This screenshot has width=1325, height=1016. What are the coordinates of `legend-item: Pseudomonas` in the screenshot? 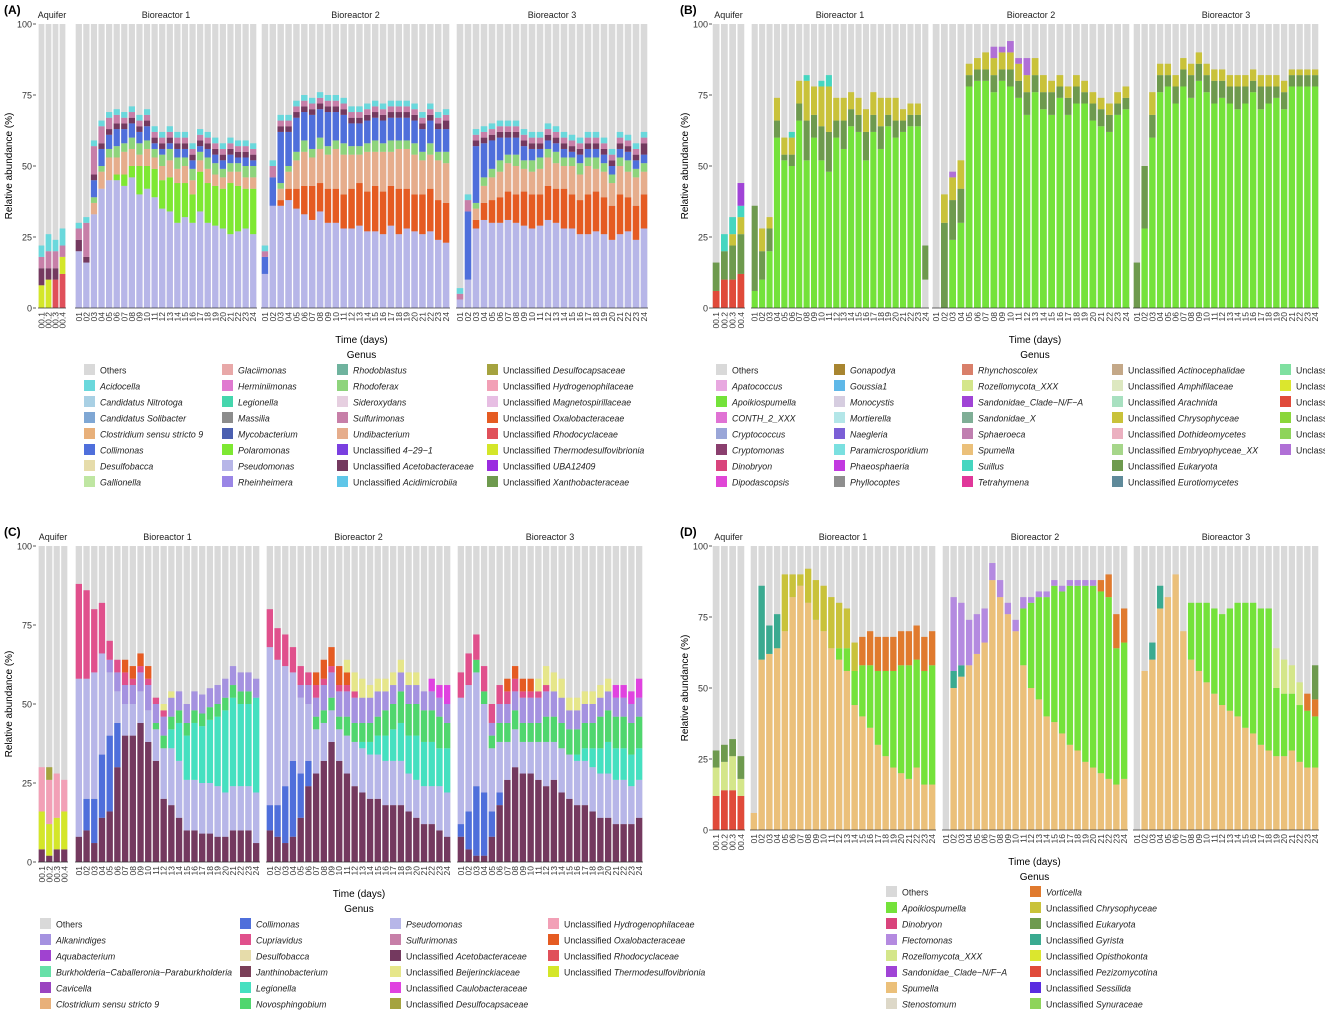 It's located at (426, 924).